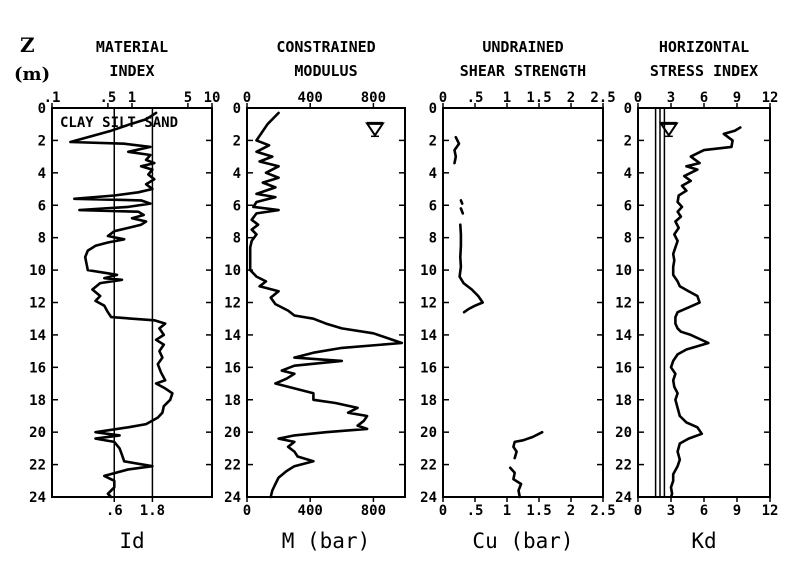 The width and height of the screenshot is (800, 579). I want to click on top-tick-label: 800, so click(373, 98).